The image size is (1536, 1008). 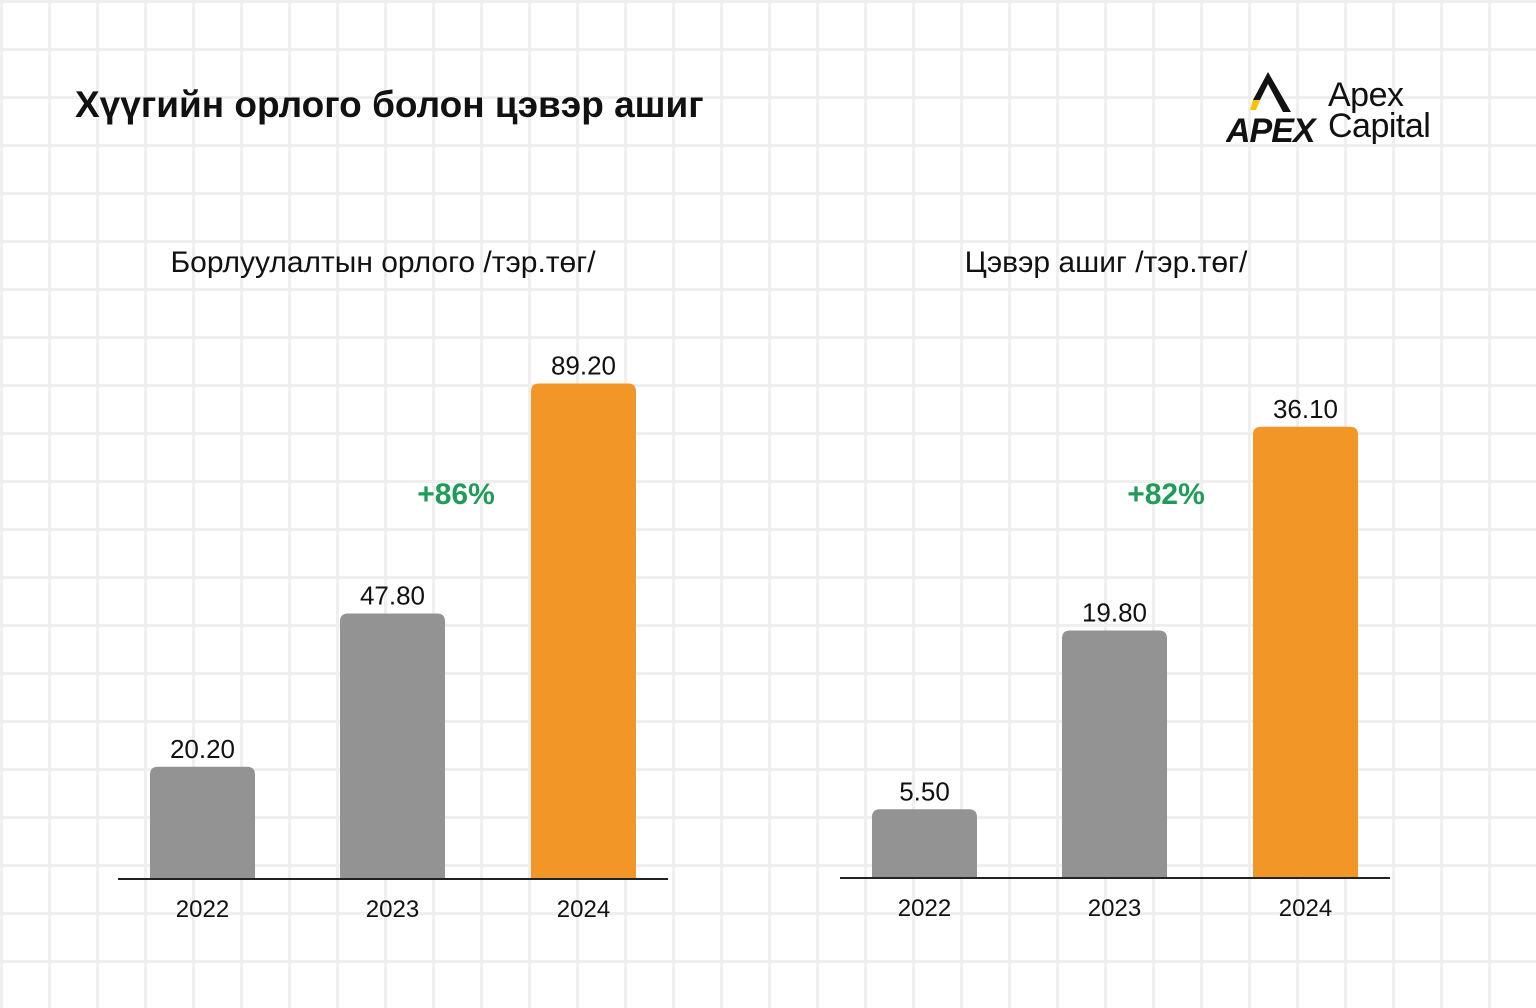 What do you see at coordinates (1114, 613) in the screenshot?
I see `data-label: 19.80` at bounding box center [1114, 613].